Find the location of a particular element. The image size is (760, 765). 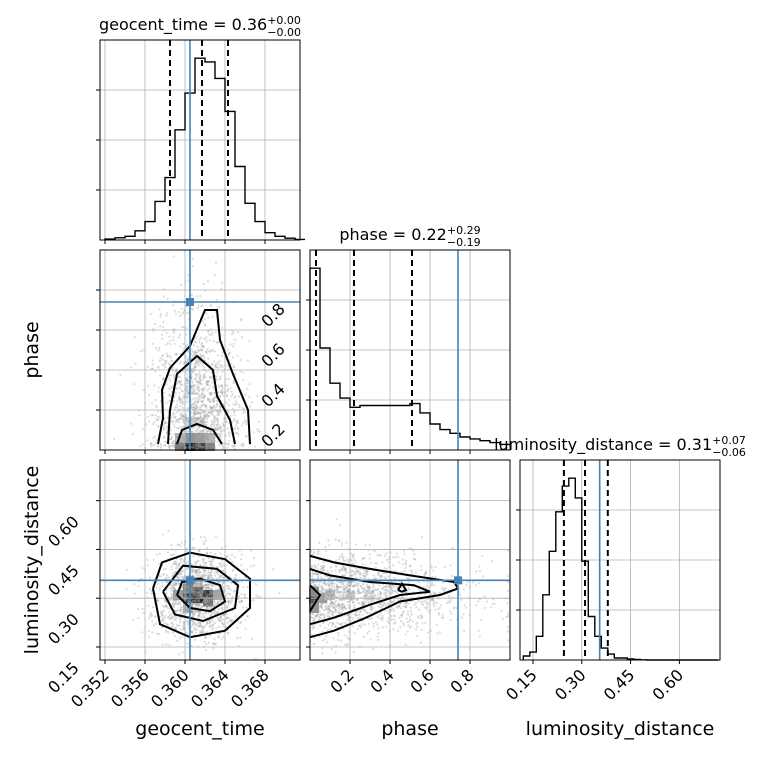

panel-title-luminosity_distance: luminosity_distance = 0.31+0.07 −0.06 is located at coordinates (620, 446).